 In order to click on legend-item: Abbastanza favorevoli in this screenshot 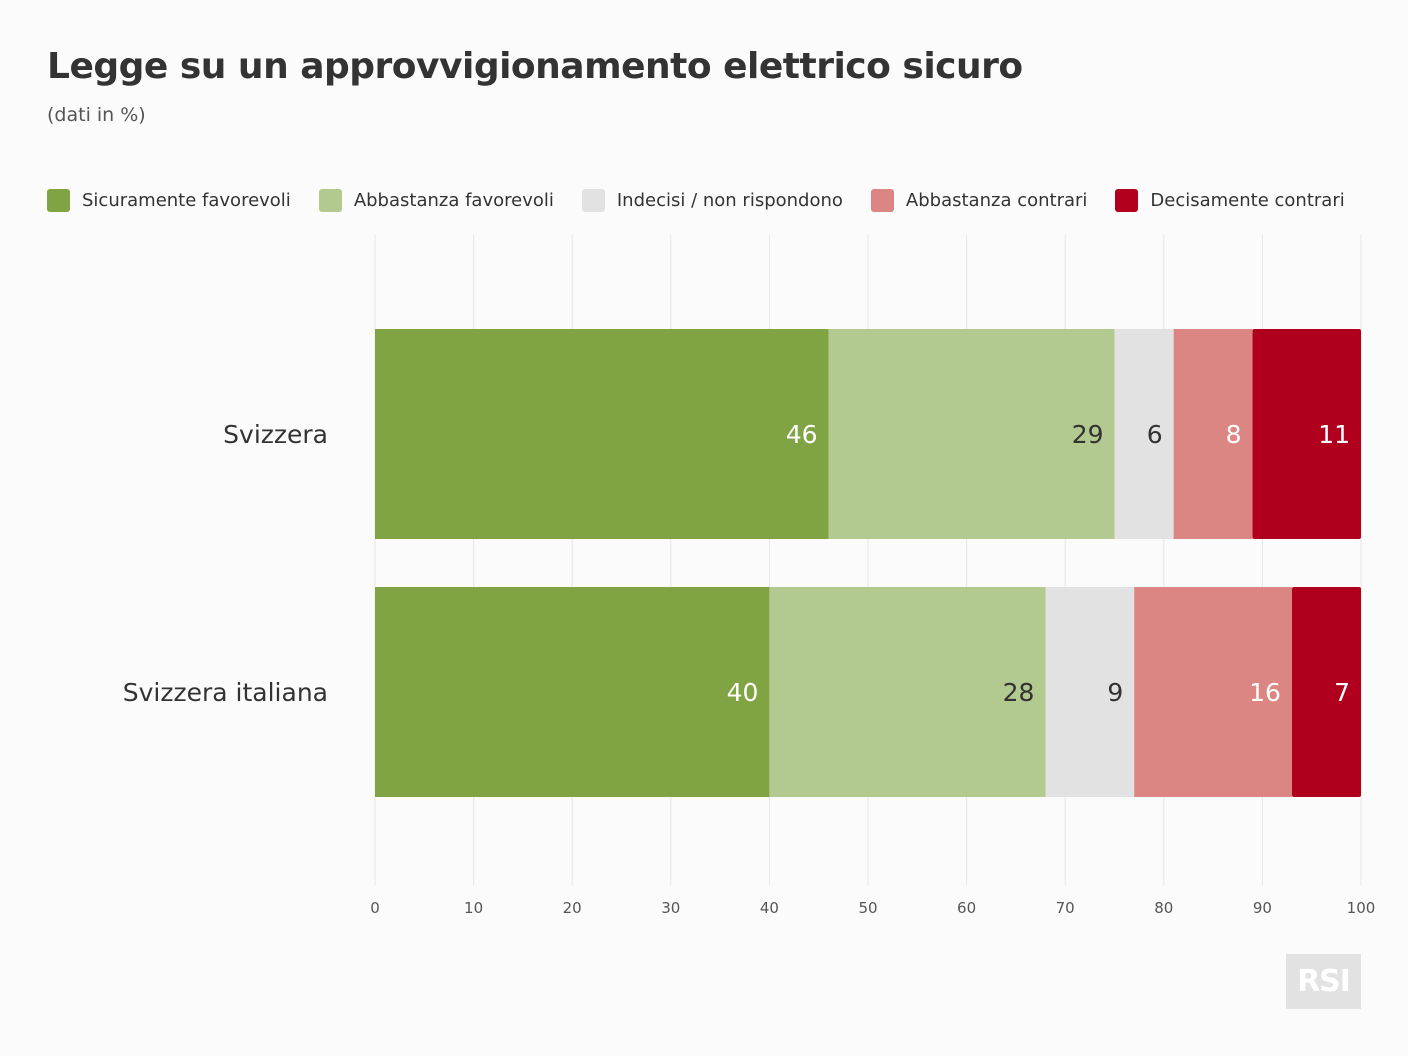, I will do `click(436, 200)`.